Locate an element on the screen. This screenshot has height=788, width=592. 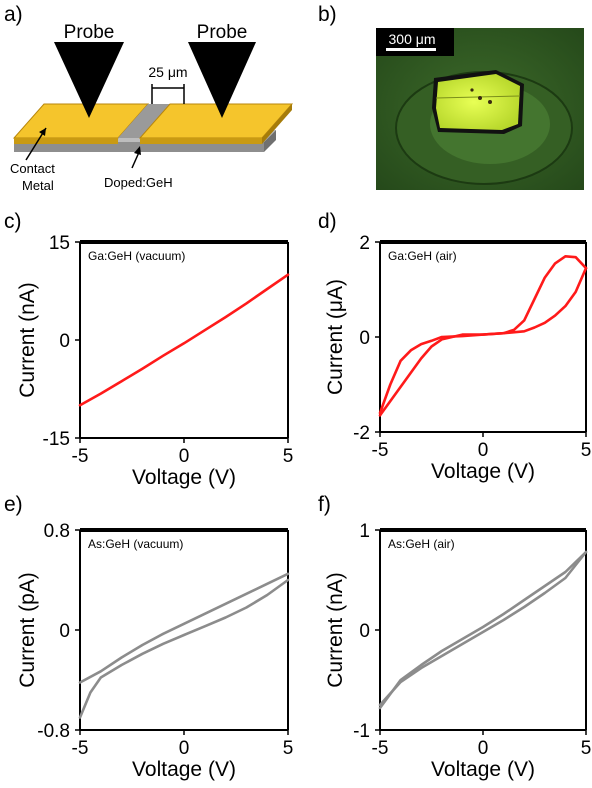
doped-geh-label: Doped:GeH is located at coordinates (138, 182).